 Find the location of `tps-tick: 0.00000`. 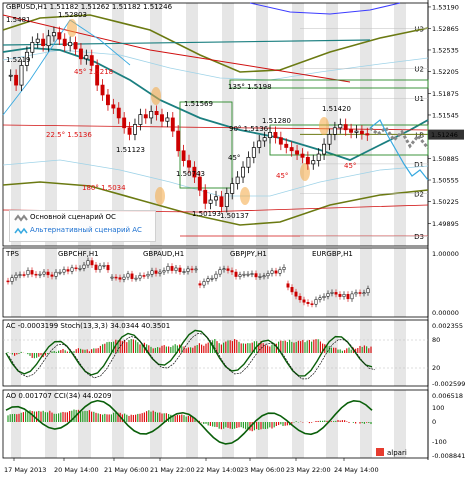

tps-tick: 0.00000 is located at coordinates (445, 313).